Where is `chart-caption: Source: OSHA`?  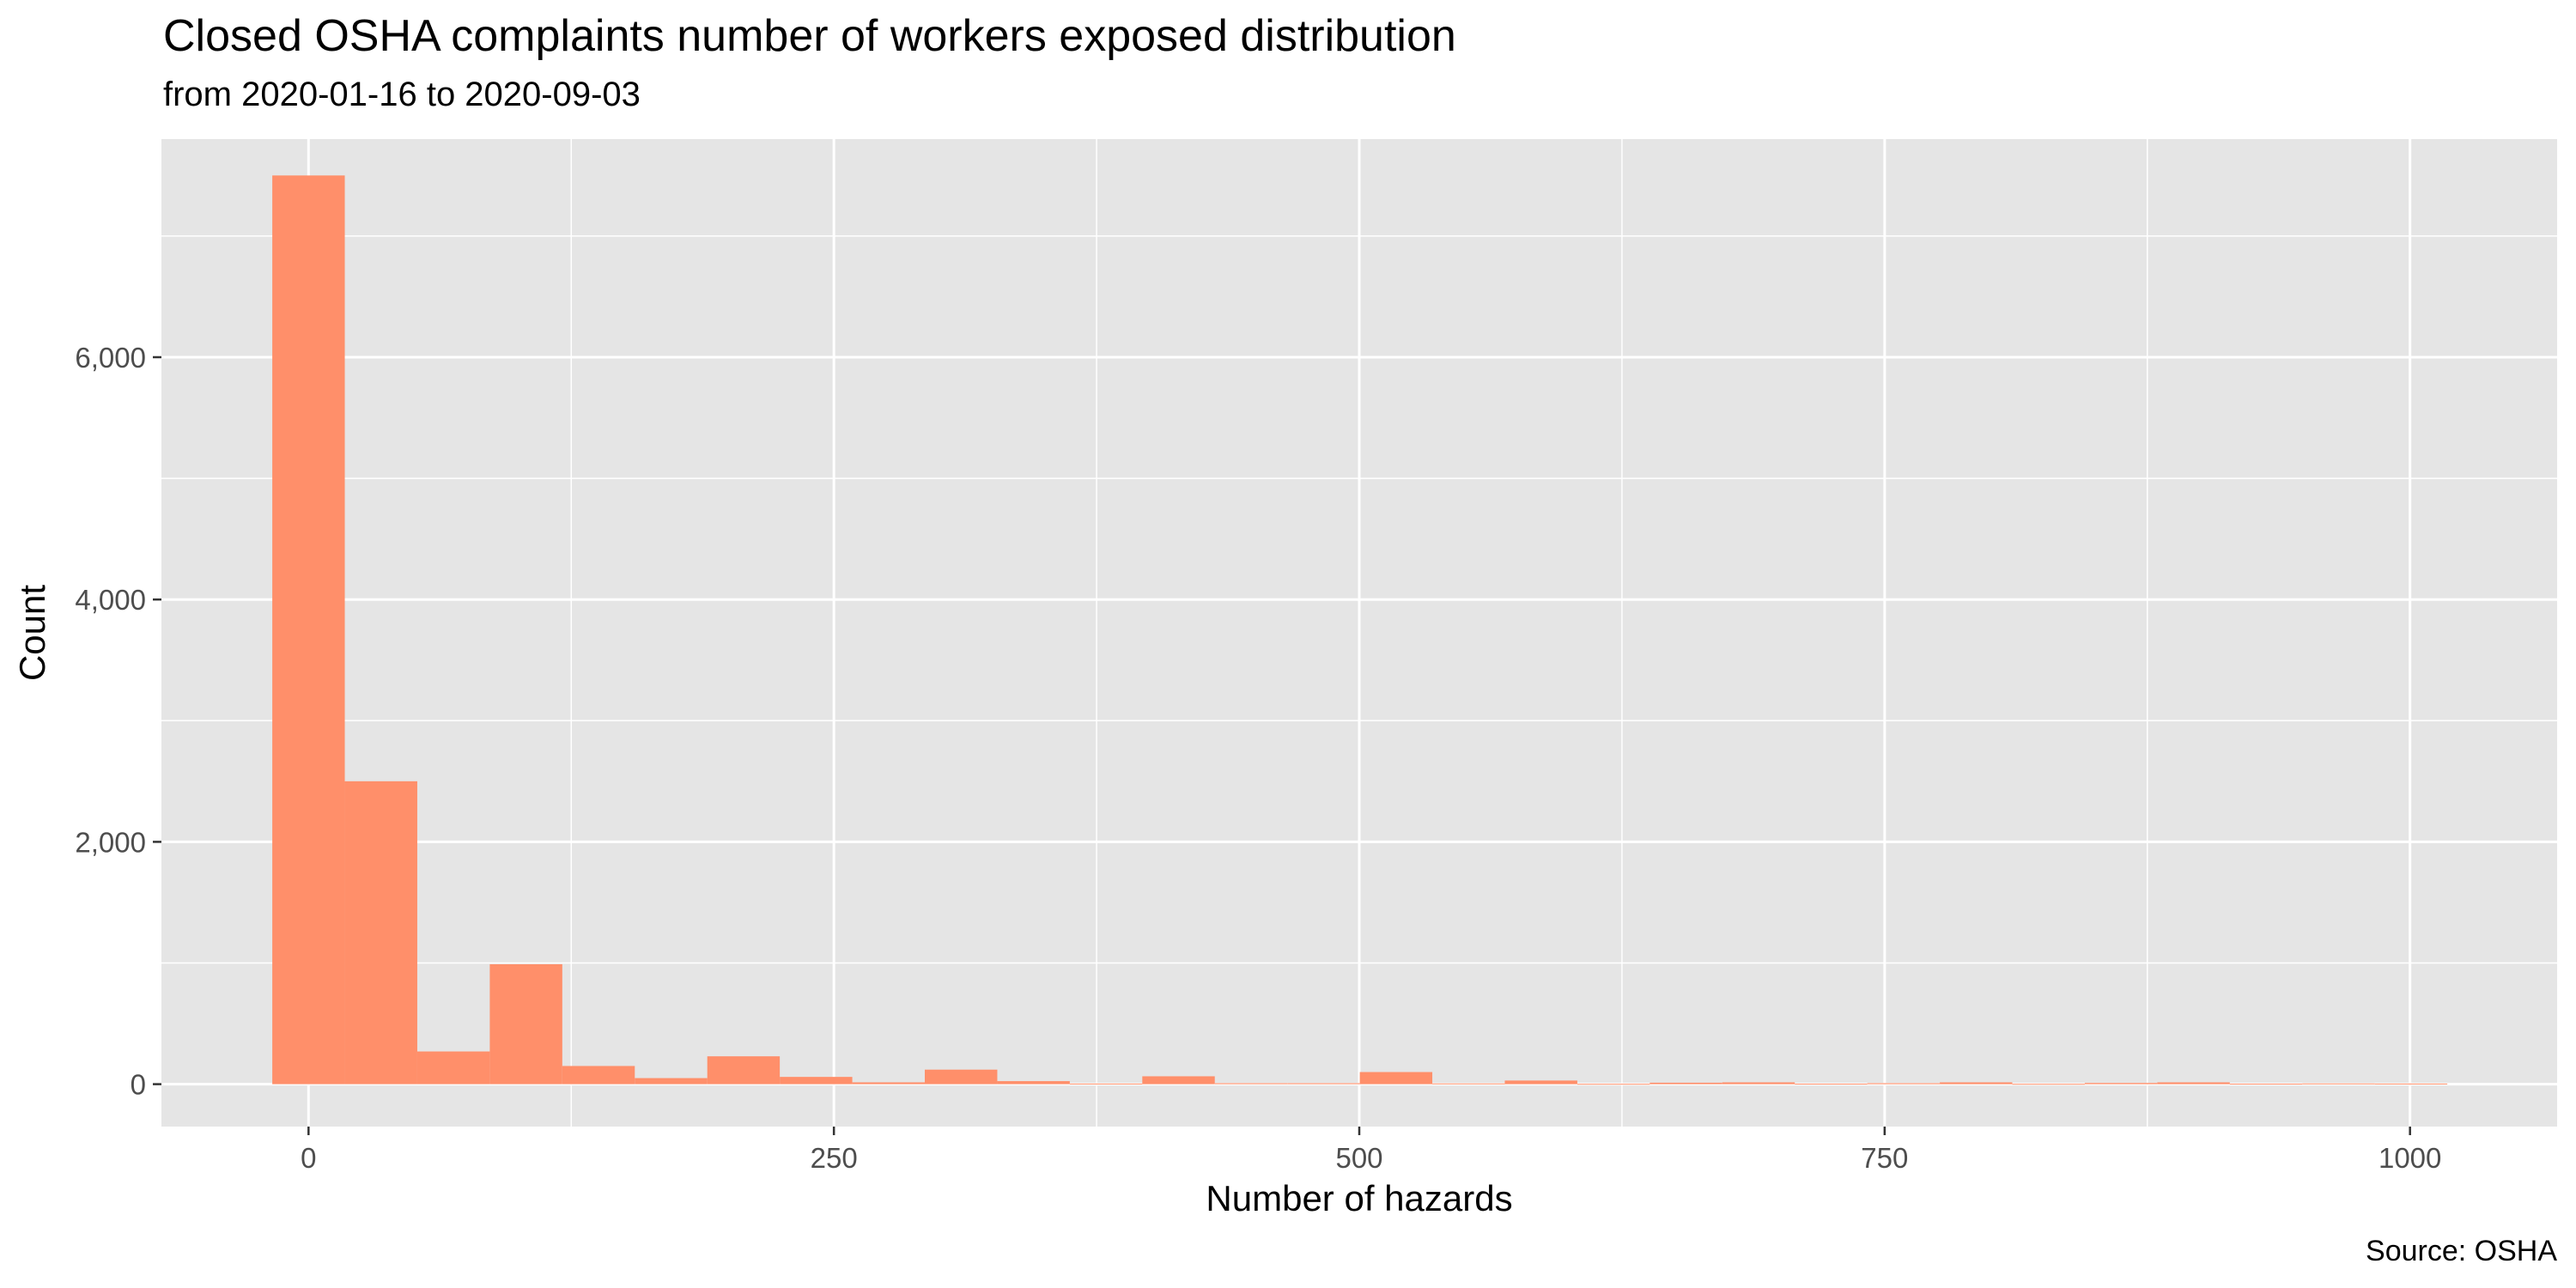
chart-caption: Source: OSHA is located at coordinates (2462, 1251).